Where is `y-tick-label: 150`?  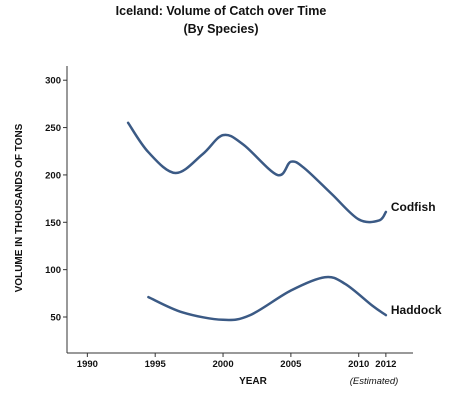 y-tick-label: 150 is located at coordinates (53, 223).